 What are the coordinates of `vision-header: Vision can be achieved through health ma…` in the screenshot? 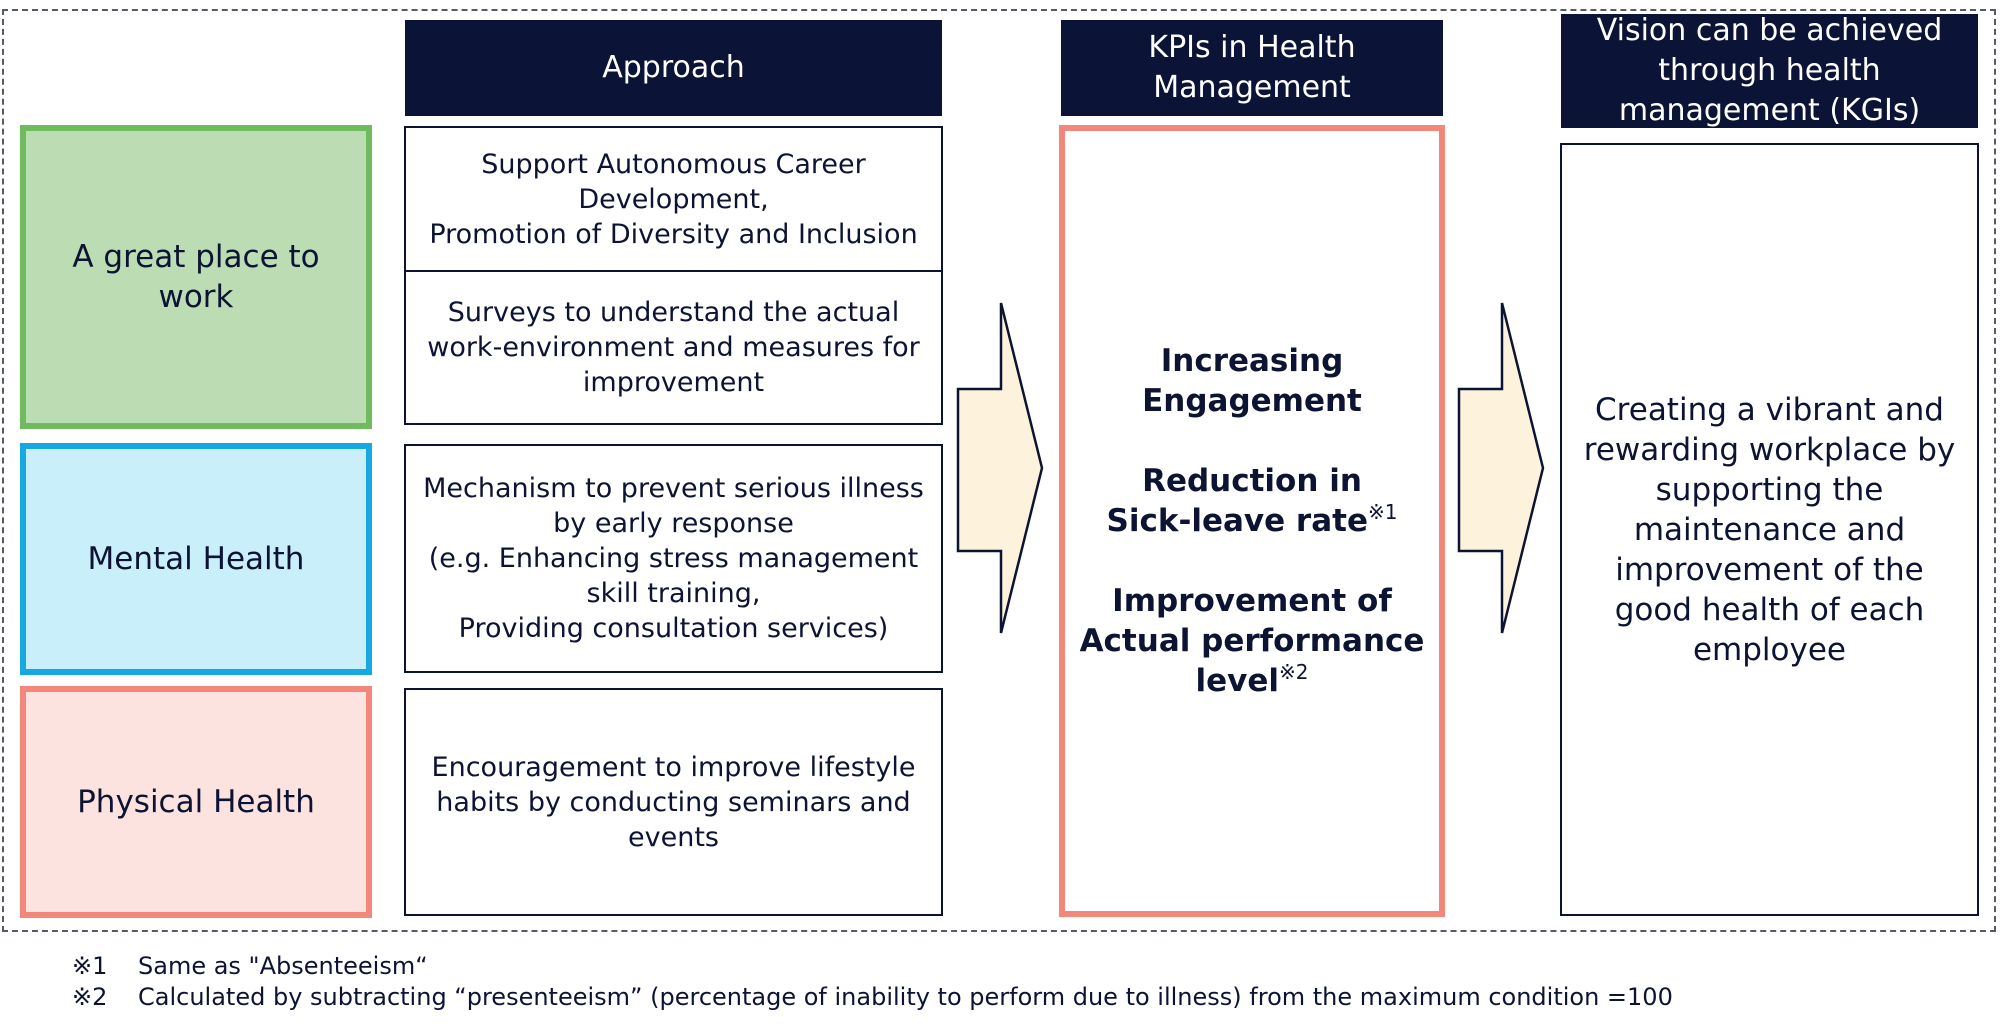 It's located at (1769, 70).